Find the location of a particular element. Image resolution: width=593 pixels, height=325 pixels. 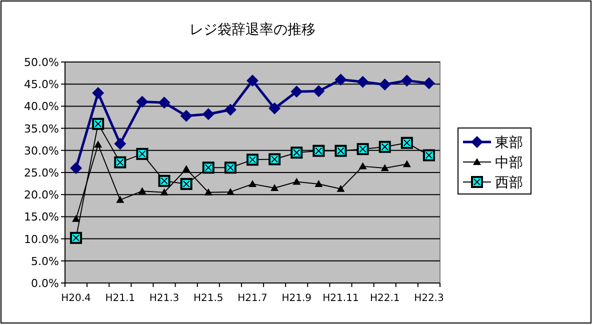

y-tick-label: 35.0% is located at coordinates (41, 129).